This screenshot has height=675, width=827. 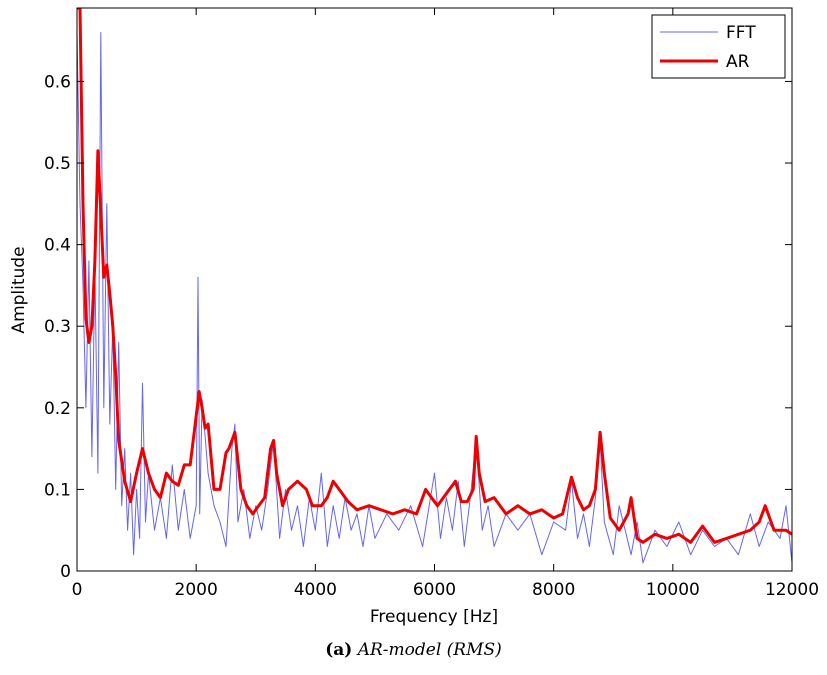 I want to click on y-tick-label: 0.6, so click(x=57, y=82).